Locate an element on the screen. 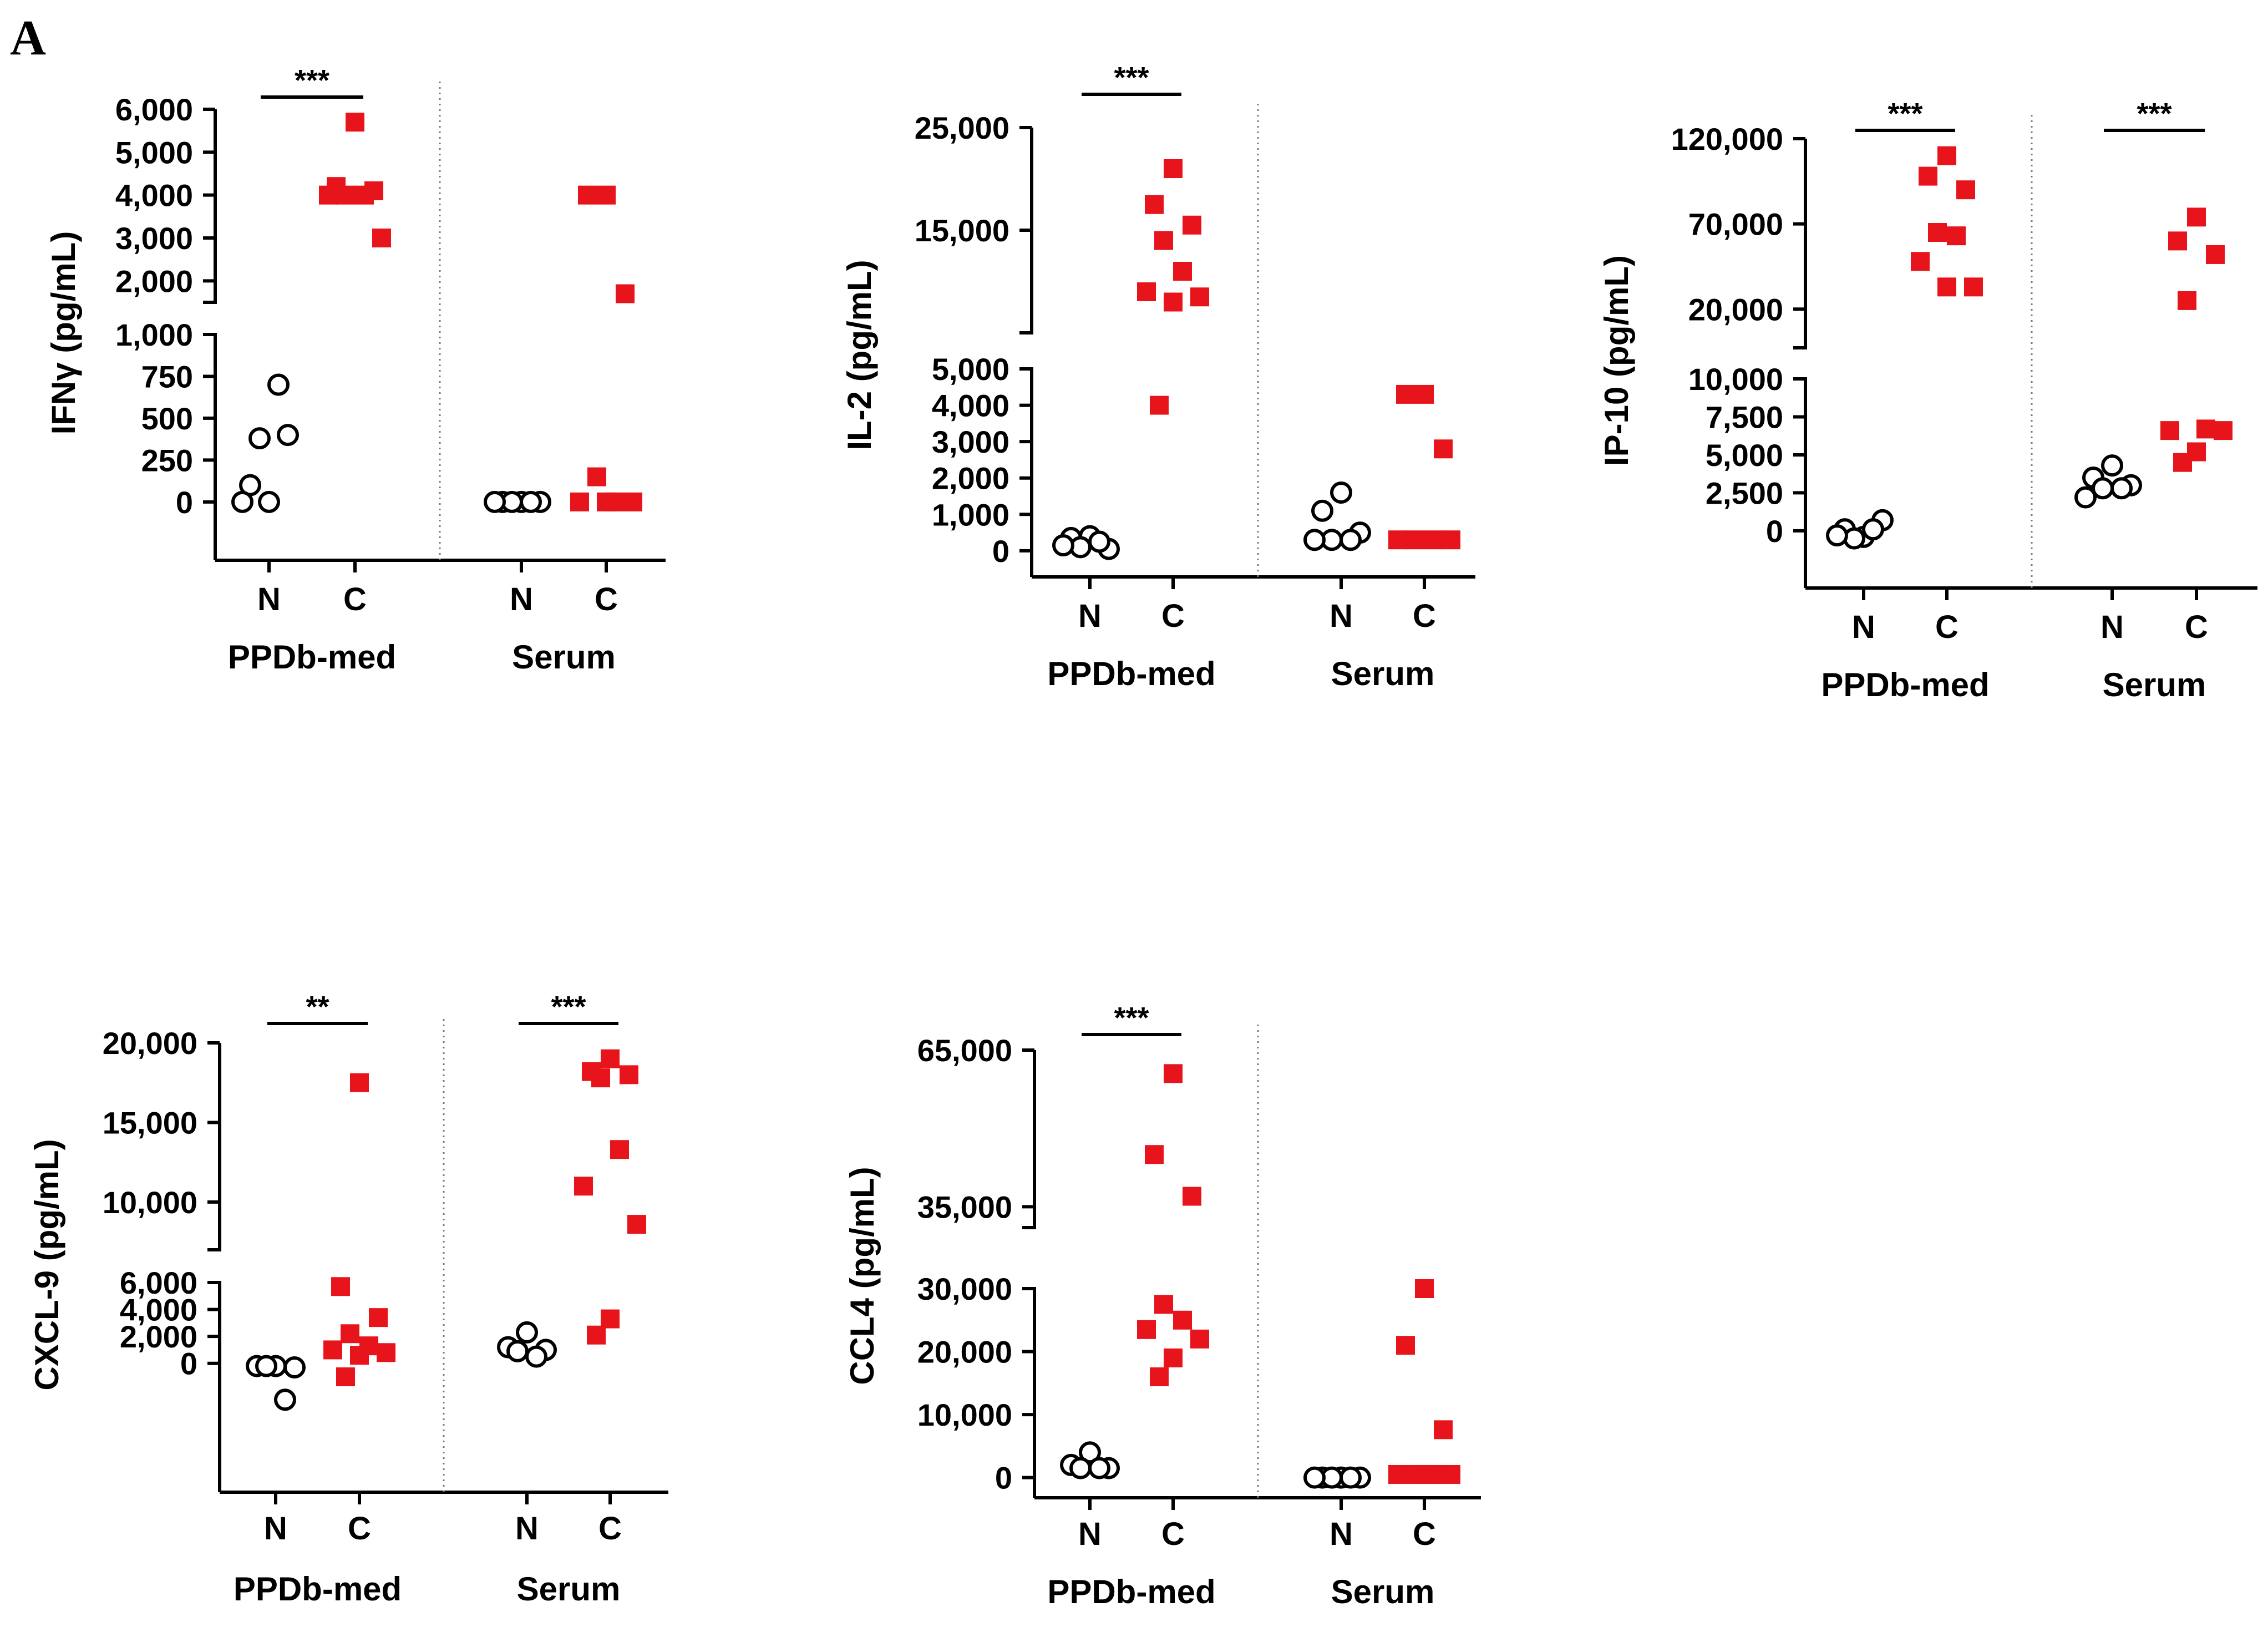 The image size is (2268, 1632). y-tick-label: 7,500 is located at coordinates (1745, 416).